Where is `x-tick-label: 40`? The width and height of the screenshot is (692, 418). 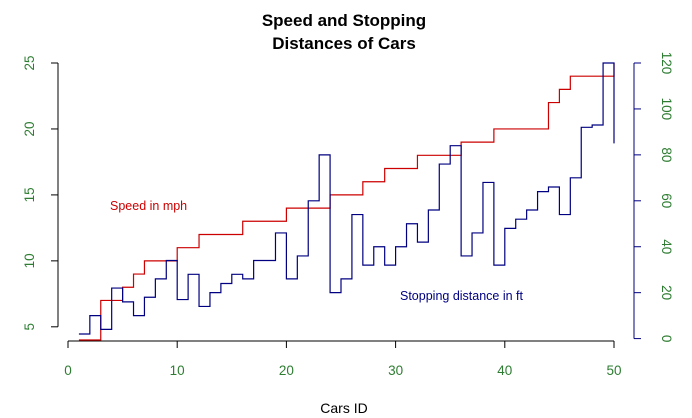
x-tick-label: 40 is located at coordinates (504, 370).